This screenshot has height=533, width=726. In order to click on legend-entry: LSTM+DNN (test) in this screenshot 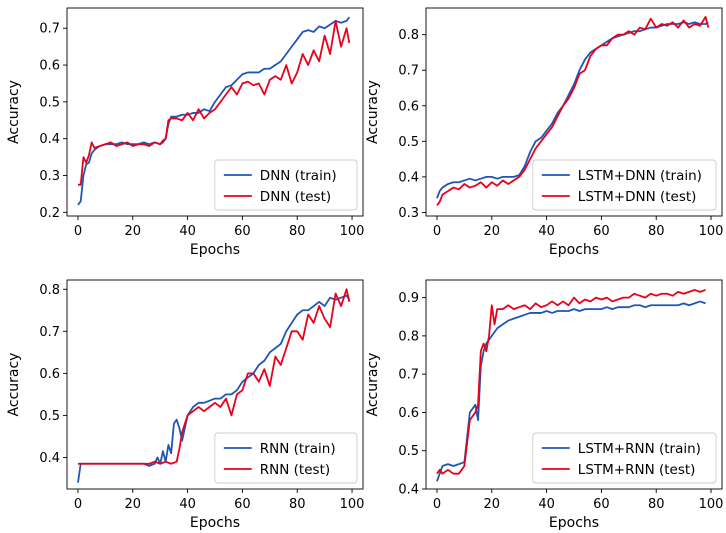, I will do `click(637, 197)`.